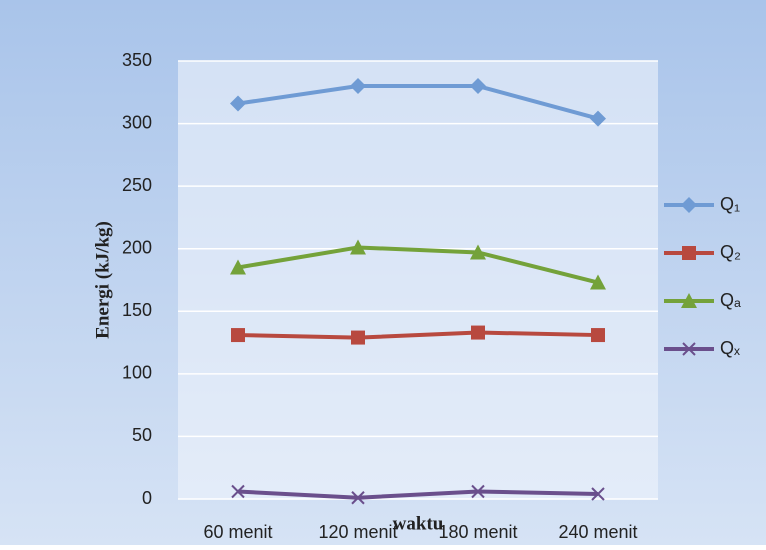 The width and height of the screenshot is (766, 550). Describe the element at coordinates (102, 280) in the screenshot. I see `y-axis-label: Energi (kJ/kg)` at that location.